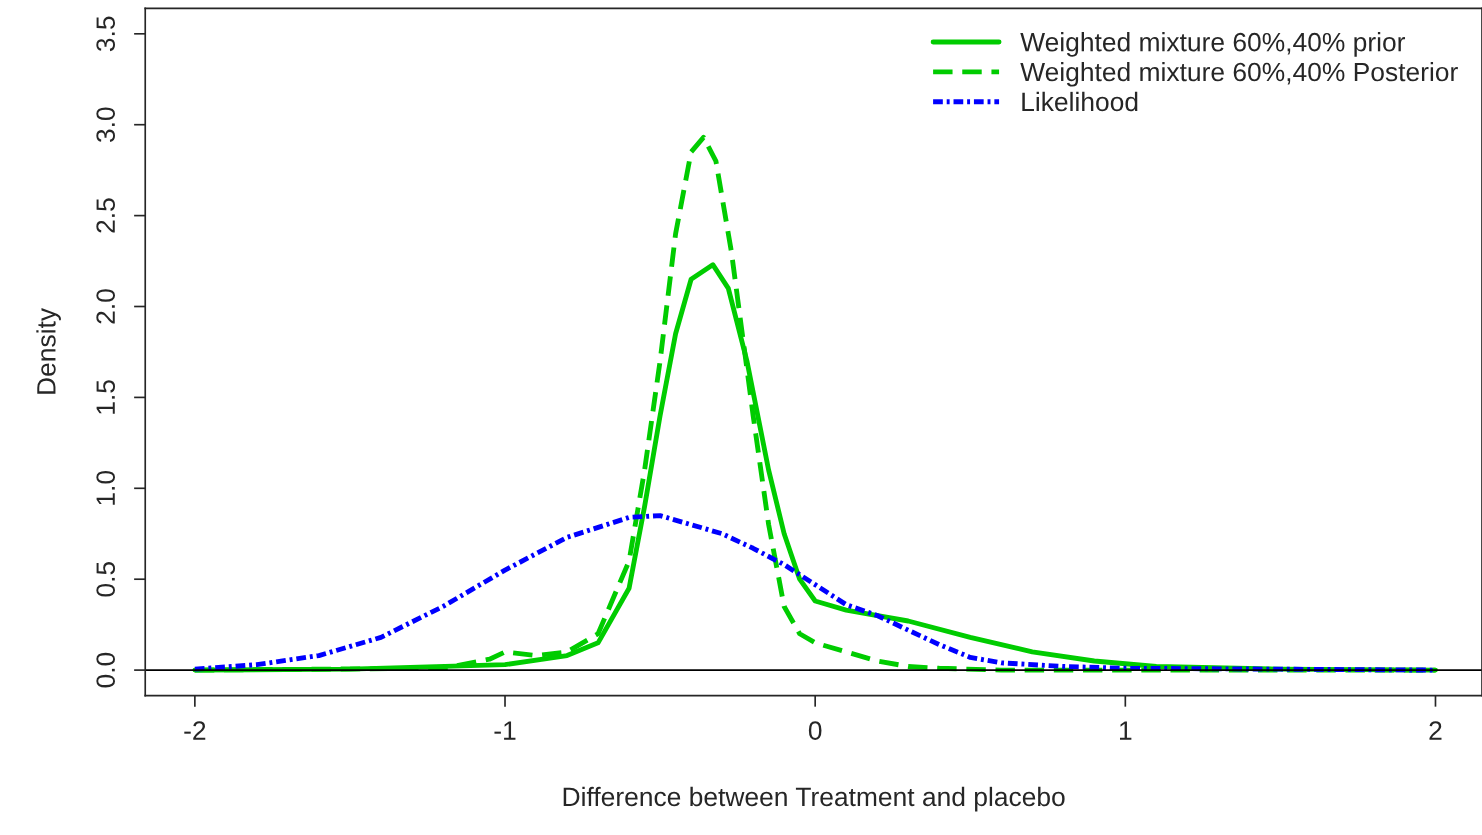 This screenshot has width=1482, height=835. I want to click on y-tick-label: 1.5, so click(106, 397).